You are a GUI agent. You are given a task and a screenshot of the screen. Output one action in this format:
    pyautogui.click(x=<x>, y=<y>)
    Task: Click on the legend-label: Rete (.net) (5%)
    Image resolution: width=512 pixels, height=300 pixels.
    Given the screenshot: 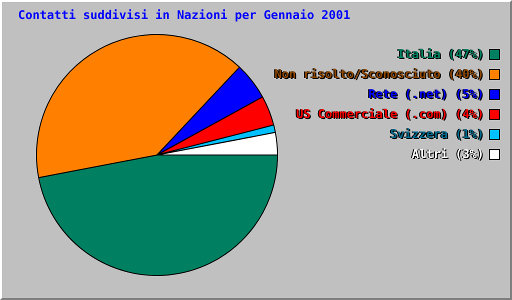 What is the action you would take?
    pyautogui.click(x=426, y=94)
    